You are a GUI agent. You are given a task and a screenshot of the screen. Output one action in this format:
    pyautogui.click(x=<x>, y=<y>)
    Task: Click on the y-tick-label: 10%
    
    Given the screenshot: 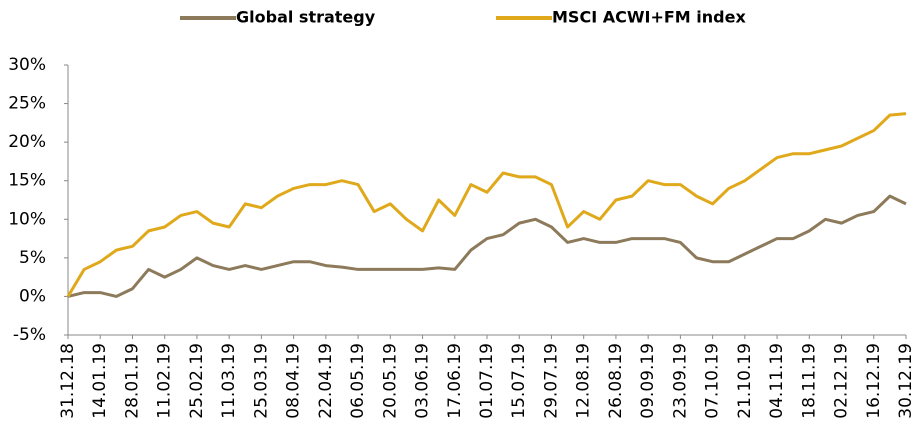 What is the action you would take?
    pyautogui.click(x=27, y=219)
    